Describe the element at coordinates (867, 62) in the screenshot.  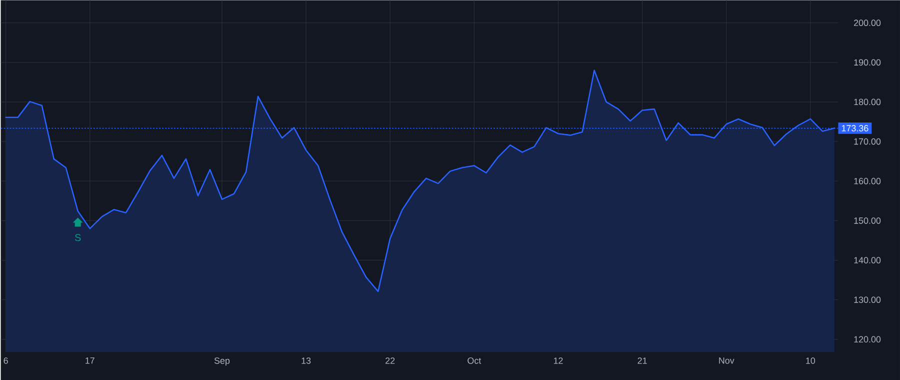
I see `y-tick-label: 190.00` at that location.